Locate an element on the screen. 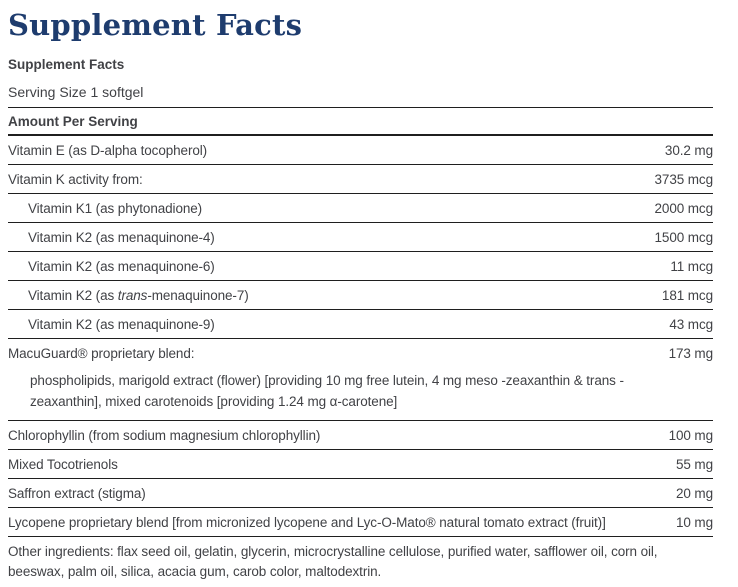  ingredient-name: Vitamin K2 (as menaquinone-4) is located at coordinates (121, 237).